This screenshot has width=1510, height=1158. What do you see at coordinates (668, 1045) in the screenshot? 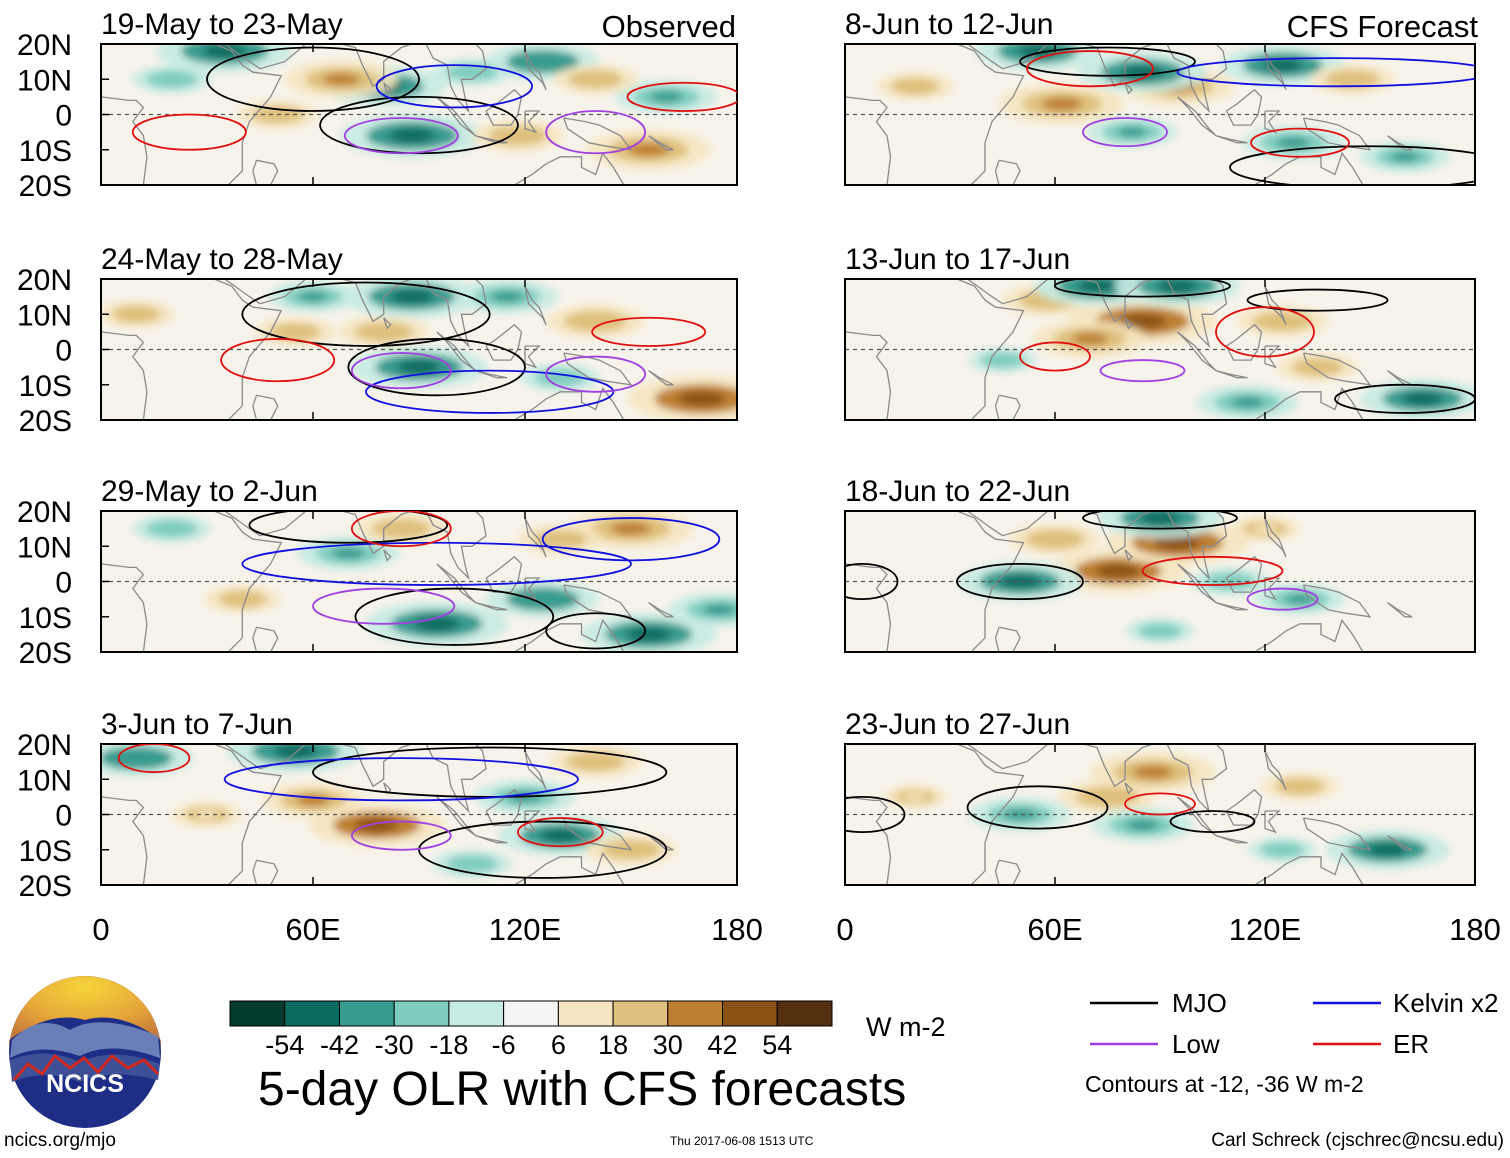
I see `colorbar-tick-label: 30` at bounding box center [668, 1045].